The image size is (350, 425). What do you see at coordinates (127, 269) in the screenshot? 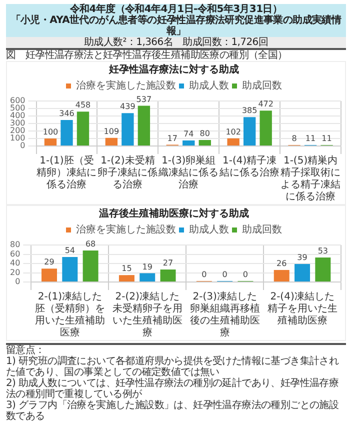
I see `data-label: 15` at bounding box center [127, 269].